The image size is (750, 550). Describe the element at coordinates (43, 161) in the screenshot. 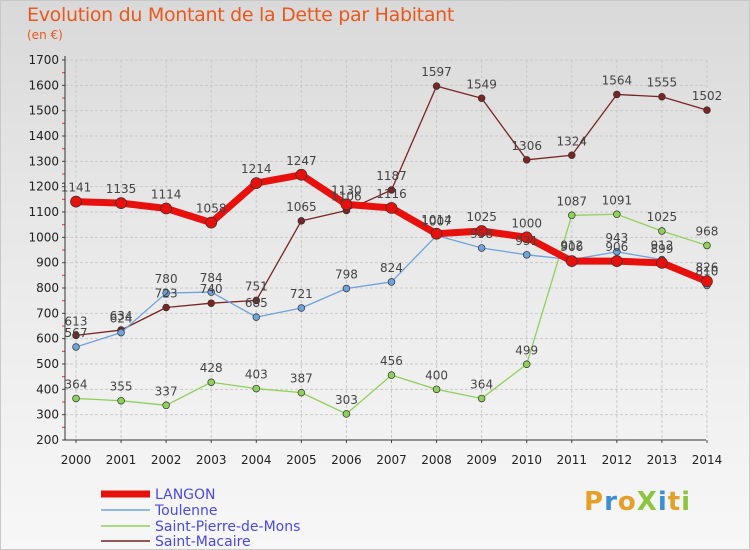

I see `y-tick-label: 1300` at that location.